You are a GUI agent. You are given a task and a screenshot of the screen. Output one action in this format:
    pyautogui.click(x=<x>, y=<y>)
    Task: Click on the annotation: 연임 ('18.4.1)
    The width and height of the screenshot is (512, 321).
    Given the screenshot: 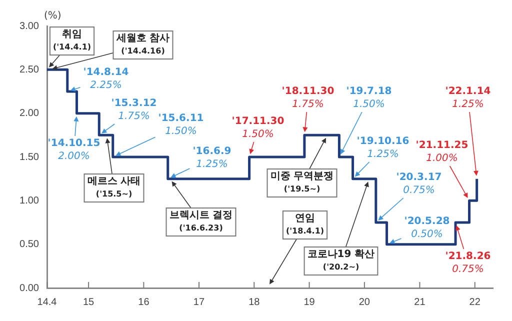 What is the action you would take?
    pyautogui.click(x=305, y=224)
    